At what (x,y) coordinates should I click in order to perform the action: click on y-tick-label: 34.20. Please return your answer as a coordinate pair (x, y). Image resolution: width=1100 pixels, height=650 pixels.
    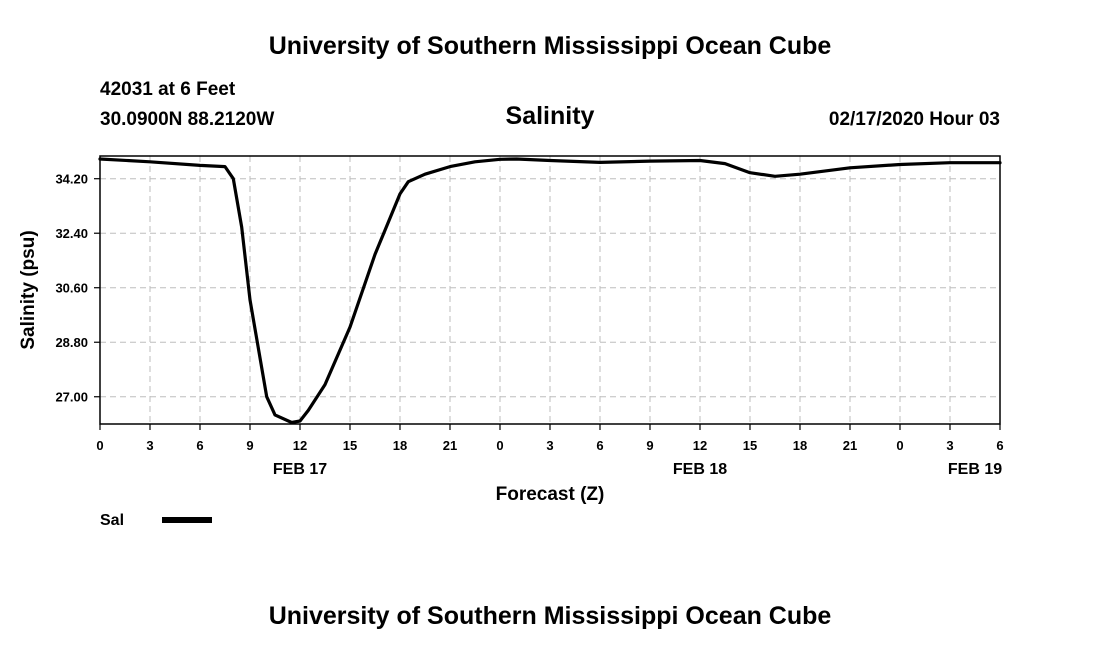
    Looking at the image, I should click on (71, 179).